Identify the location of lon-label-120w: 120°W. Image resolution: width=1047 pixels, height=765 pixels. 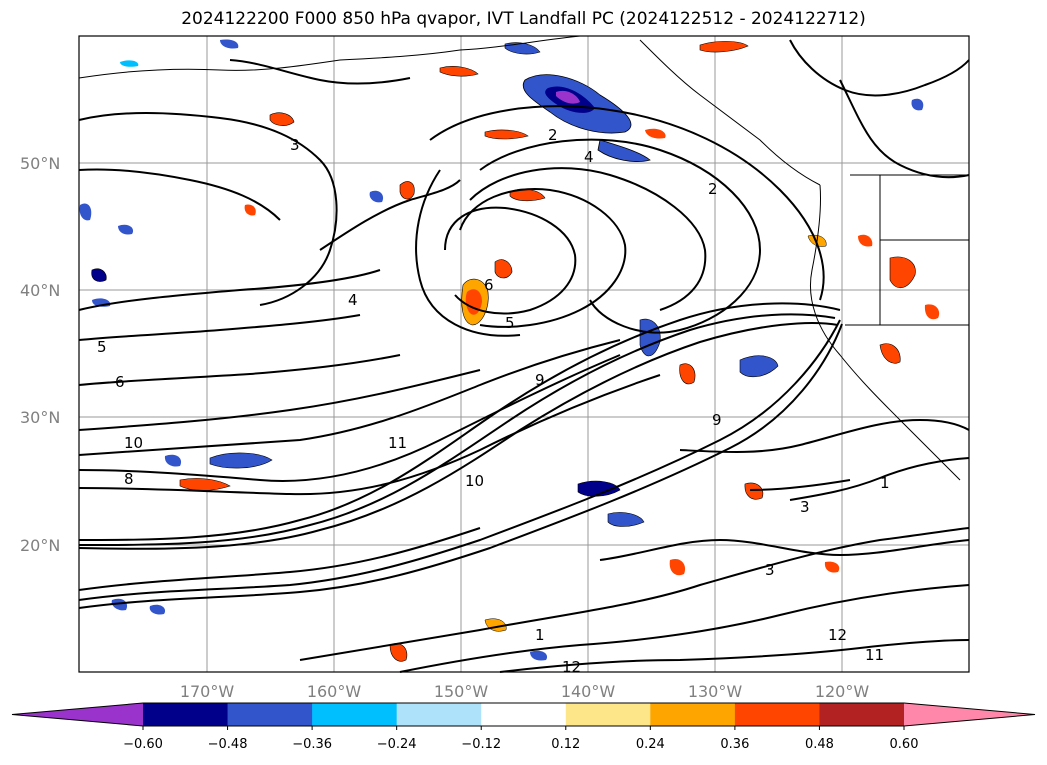
(842, 691).